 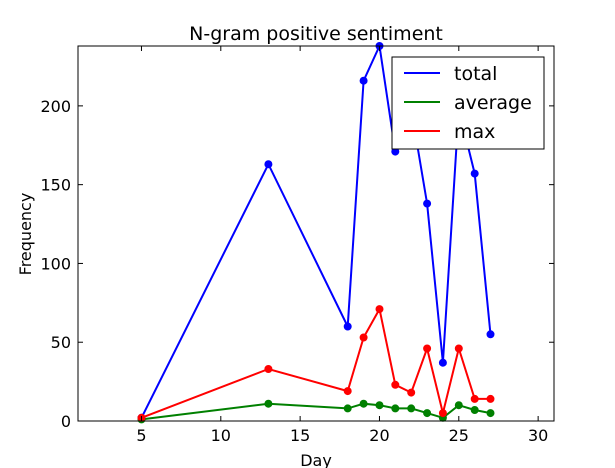 What do you see at coordinates (379, 435) in the screenshot?
I see `x-tick-label: 20` at bounding box center [379, 435].